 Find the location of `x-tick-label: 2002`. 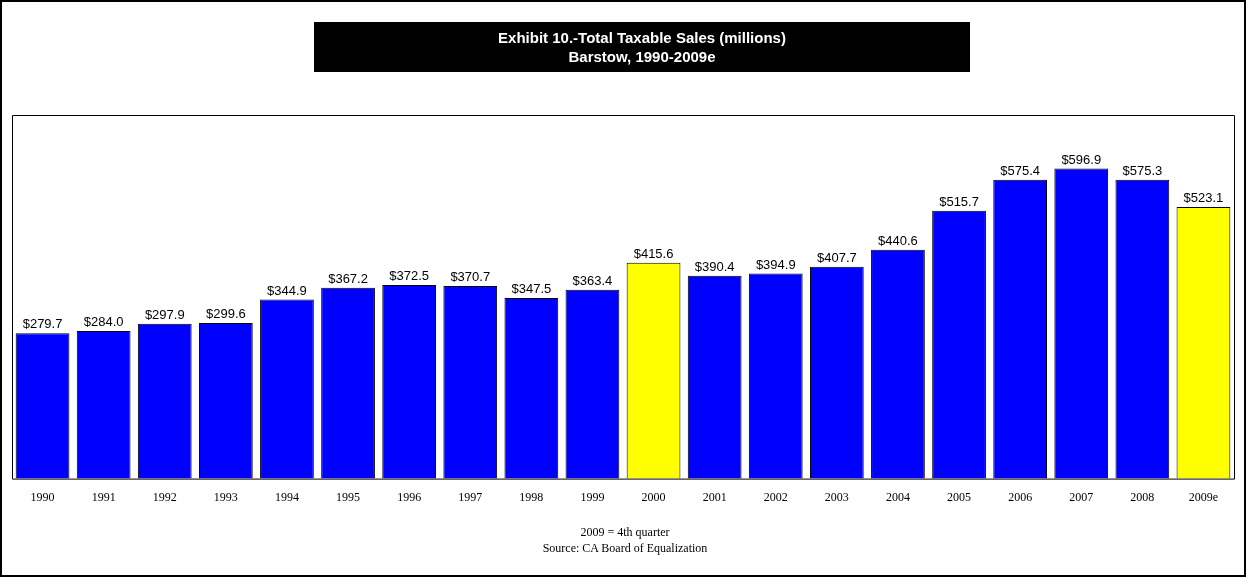

x-tick-label: 2002 is located at coordinates (775, 496).